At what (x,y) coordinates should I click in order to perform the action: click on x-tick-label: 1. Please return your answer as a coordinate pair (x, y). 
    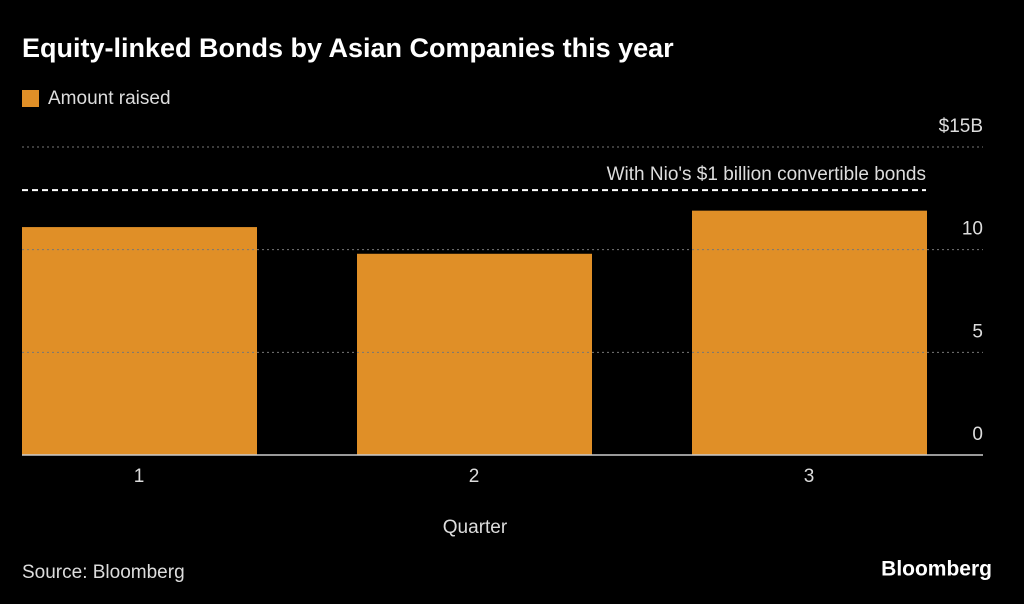
    Looking at the image, I should click on (139, 476).